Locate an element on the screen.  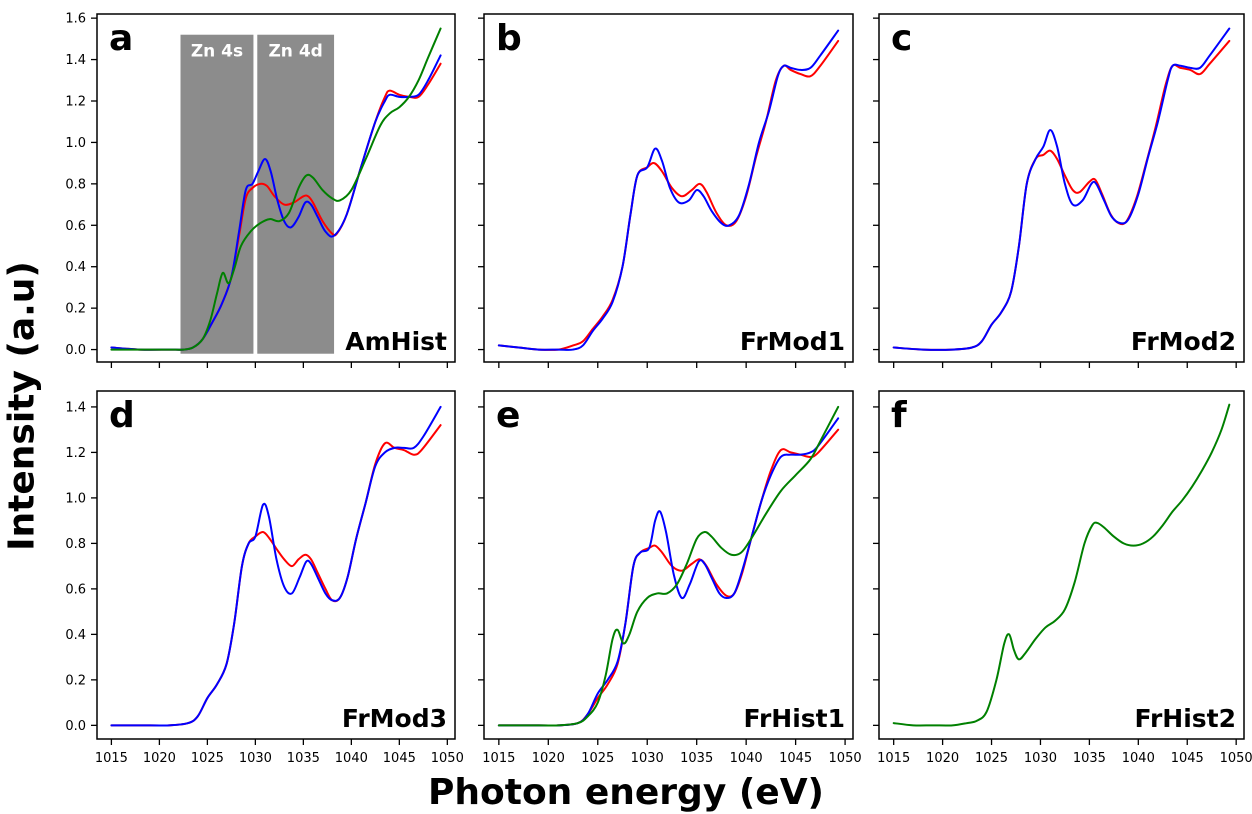
panel-label: AmHist is located at coordinates (396, 341).